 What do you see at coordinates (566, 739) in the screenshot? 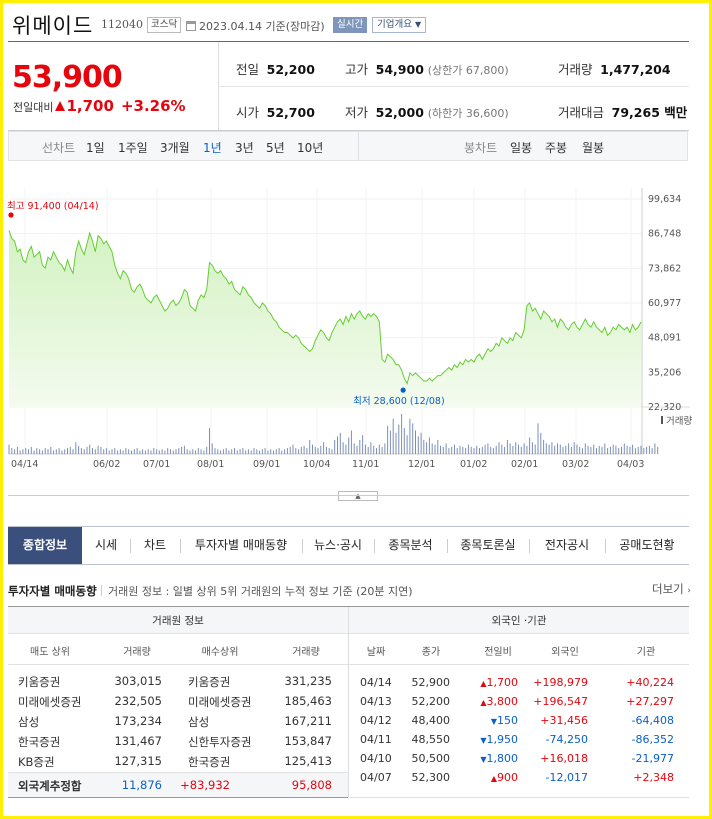
I see `daily-foreign: -74,250` at bounding box center [566, 739].